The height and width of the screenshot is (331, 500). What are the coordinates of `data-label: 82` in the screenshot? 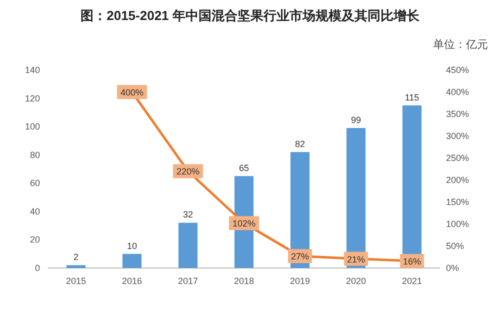 It's located at (300, 144).